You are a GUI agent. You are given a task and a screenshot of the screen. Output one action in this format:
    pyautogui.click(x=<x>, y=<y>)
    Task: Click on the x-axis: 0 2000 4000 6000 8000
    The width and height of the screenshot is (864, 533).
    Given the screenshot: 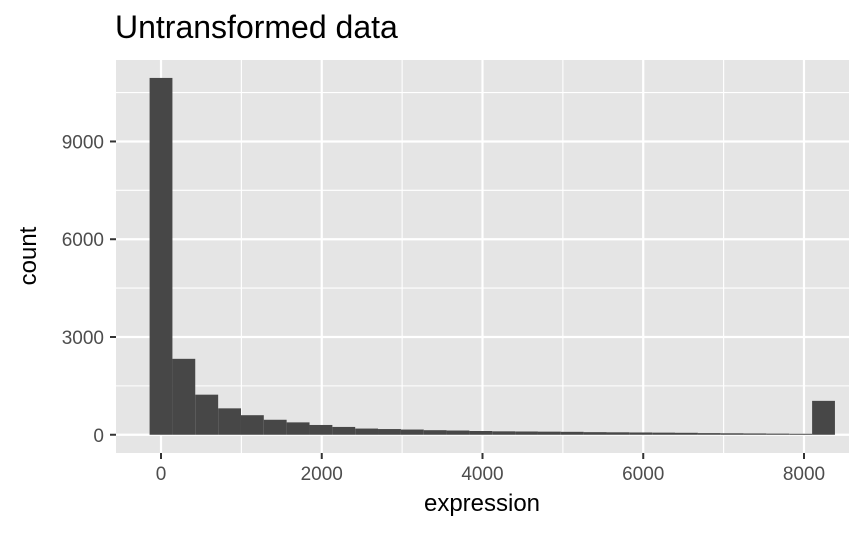 What is the action you would take?
    pyautogui.click(x=490, y=469)
    